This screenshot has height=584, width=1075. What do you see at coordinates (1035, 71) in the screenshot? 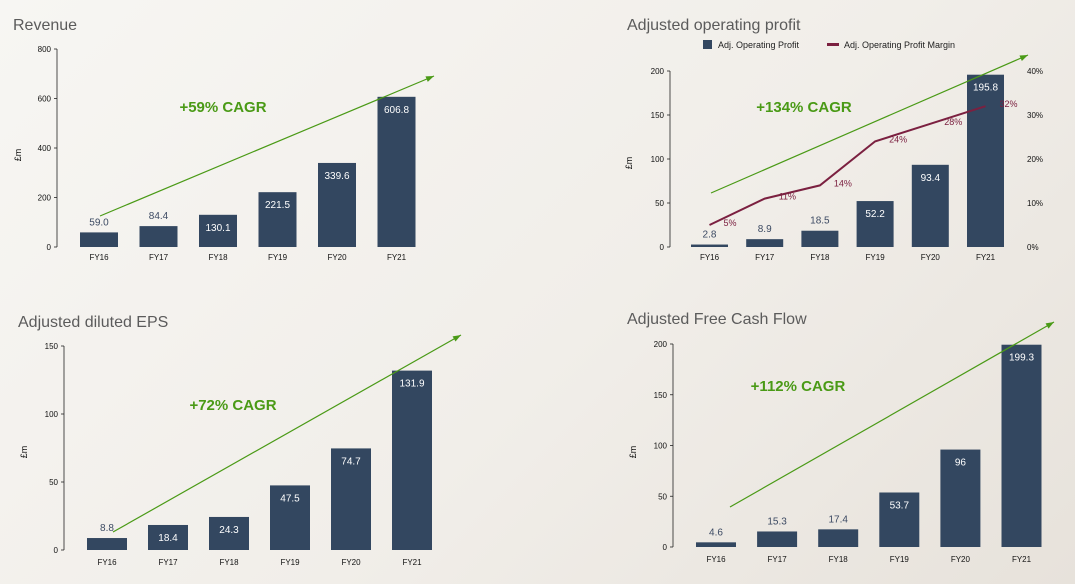
I see `y2-tick-label: 40%` at bounding box center [1035, 71].